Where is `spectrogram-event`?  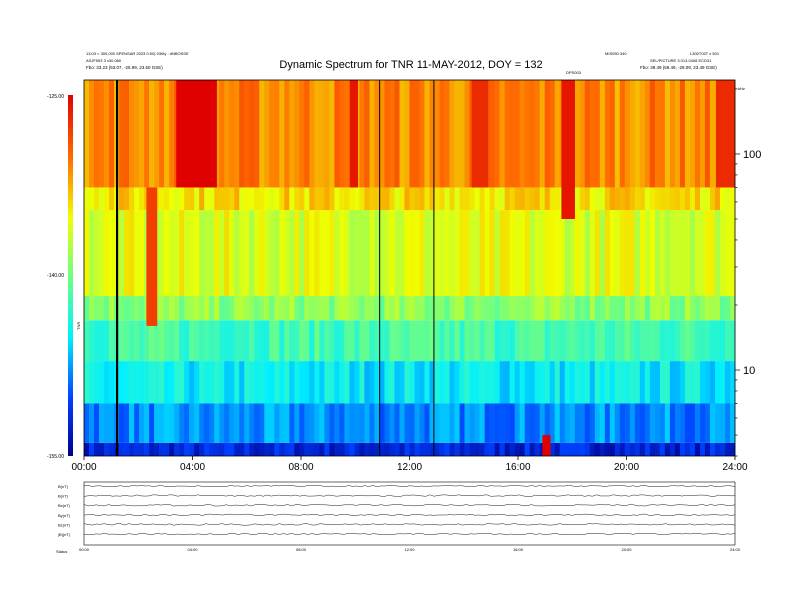 spectrogram-event is located at coordinates (353, 134).